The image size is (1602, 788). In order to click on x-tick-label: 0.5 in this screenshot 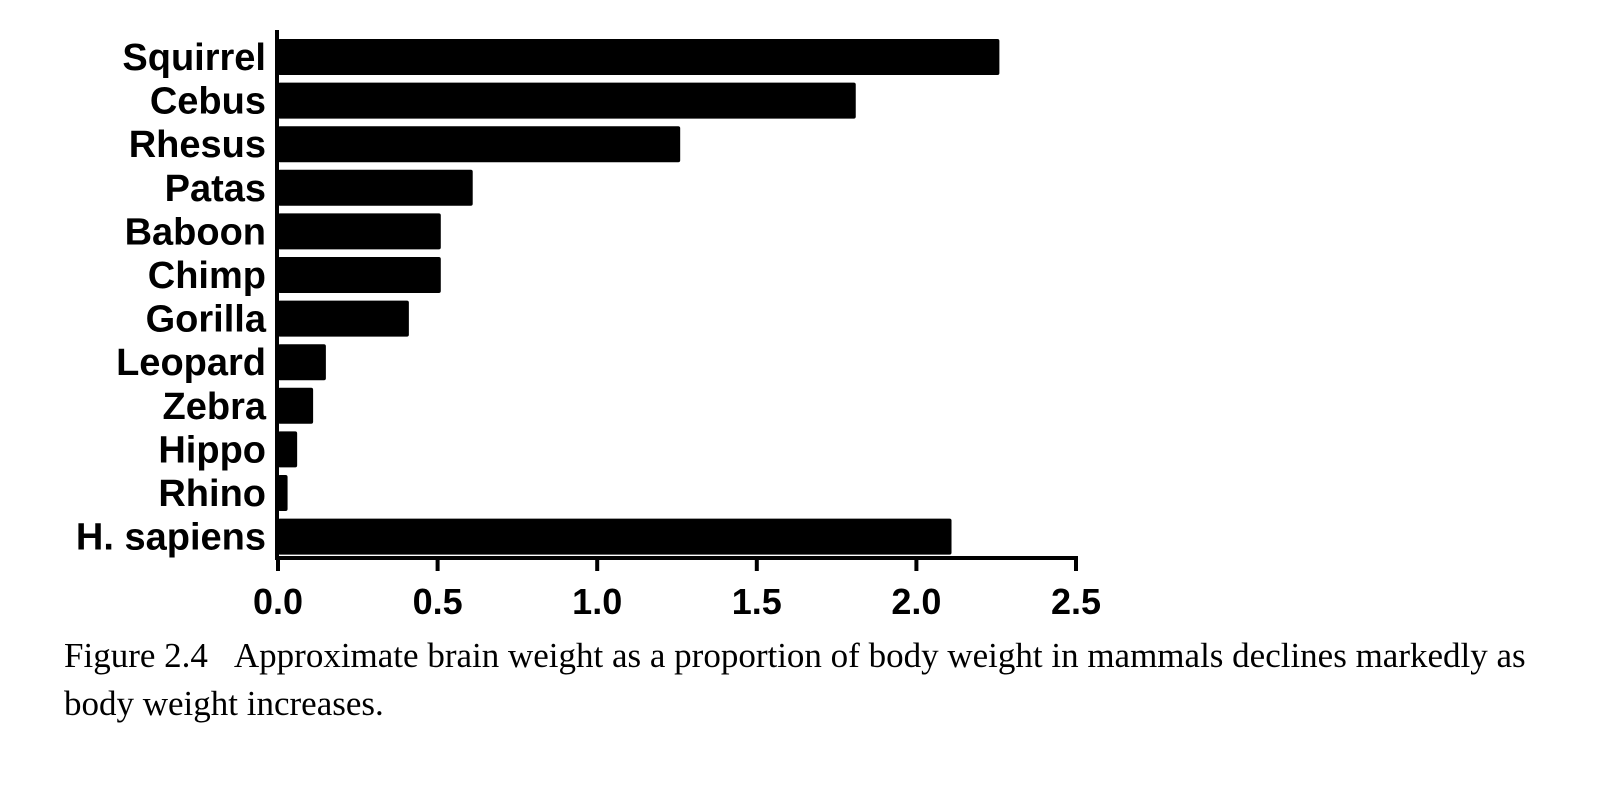, I will do `click(438, 601)`.